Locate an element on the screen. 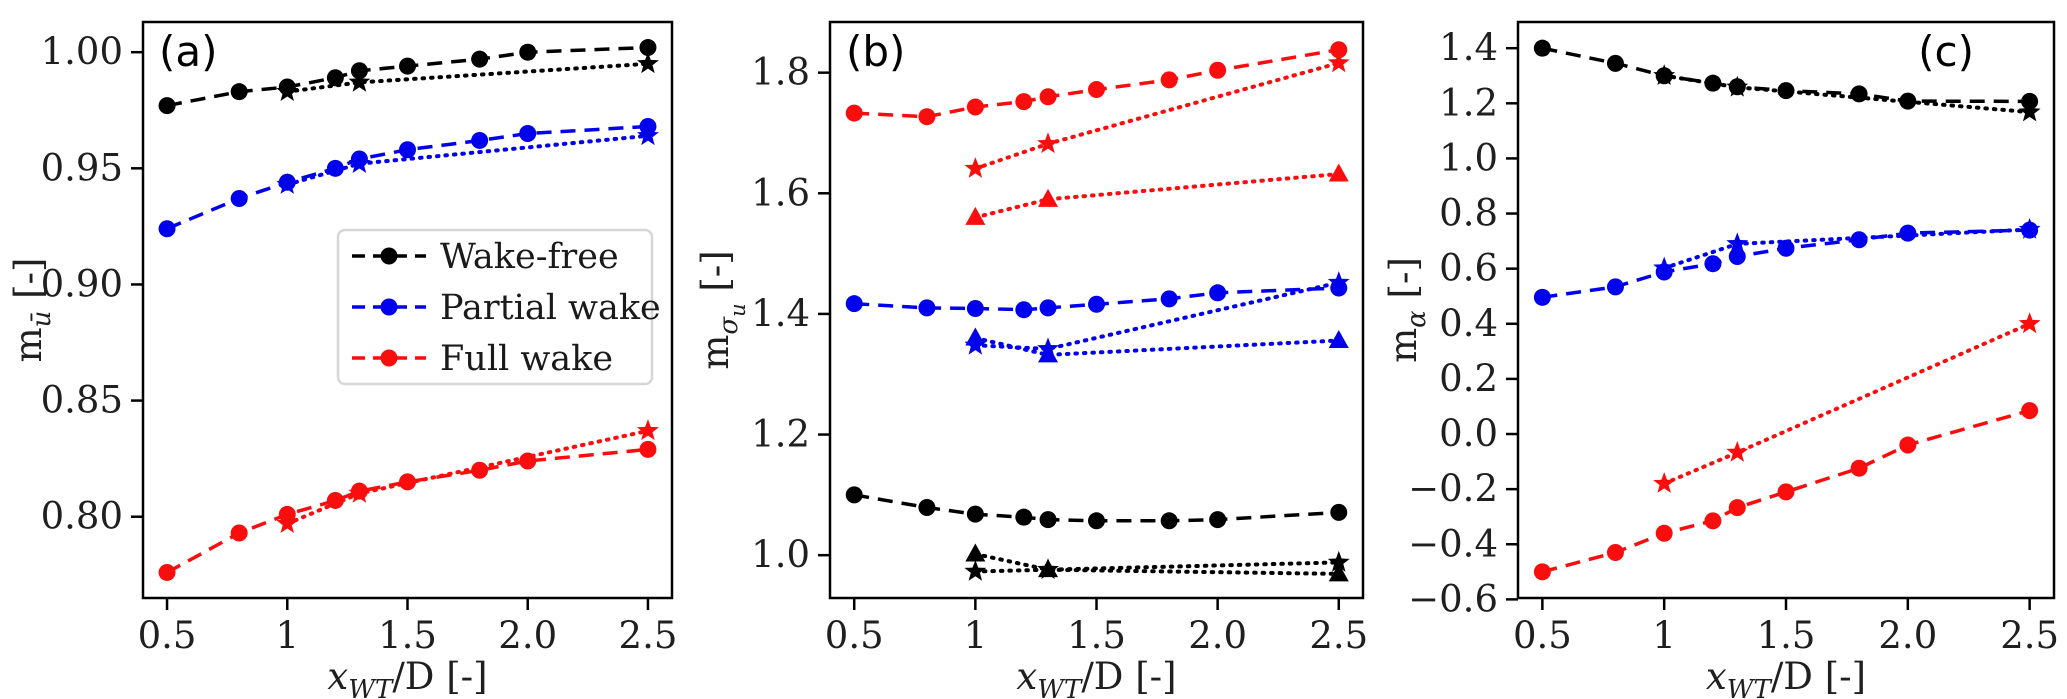 The width and height of the screenshot is (2067, 699). series-black-wake-free-triangles is located at coordinates (1157, 562).